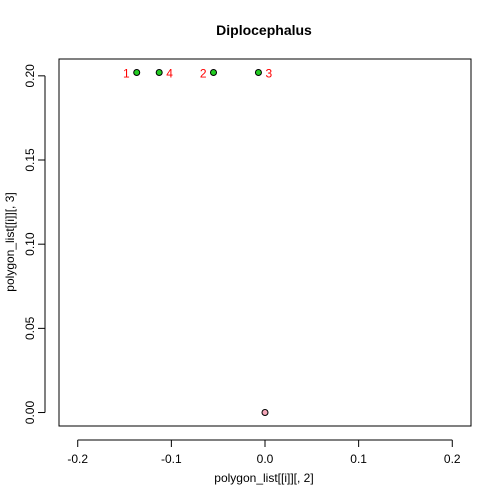 The height and width of the screenshot is (500, 500). What do you see at coordinates (30, 76) in the screenshot?
I see `y-tick-label: 0.20` at bounding box center [30, 76].